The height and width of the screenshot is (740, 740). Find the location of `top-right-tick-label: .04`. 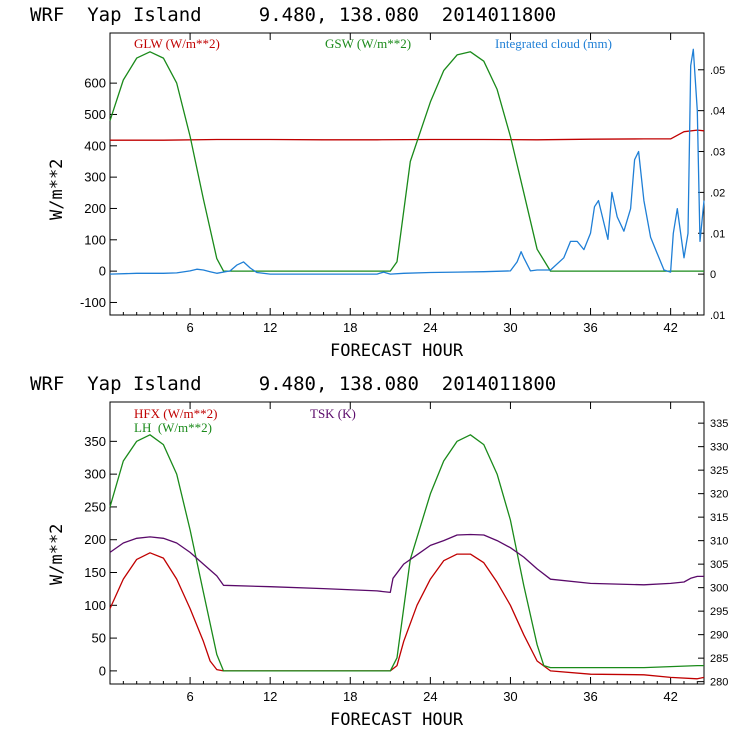

top-right-tick-label: .04 is located at coordinates (717, 112).